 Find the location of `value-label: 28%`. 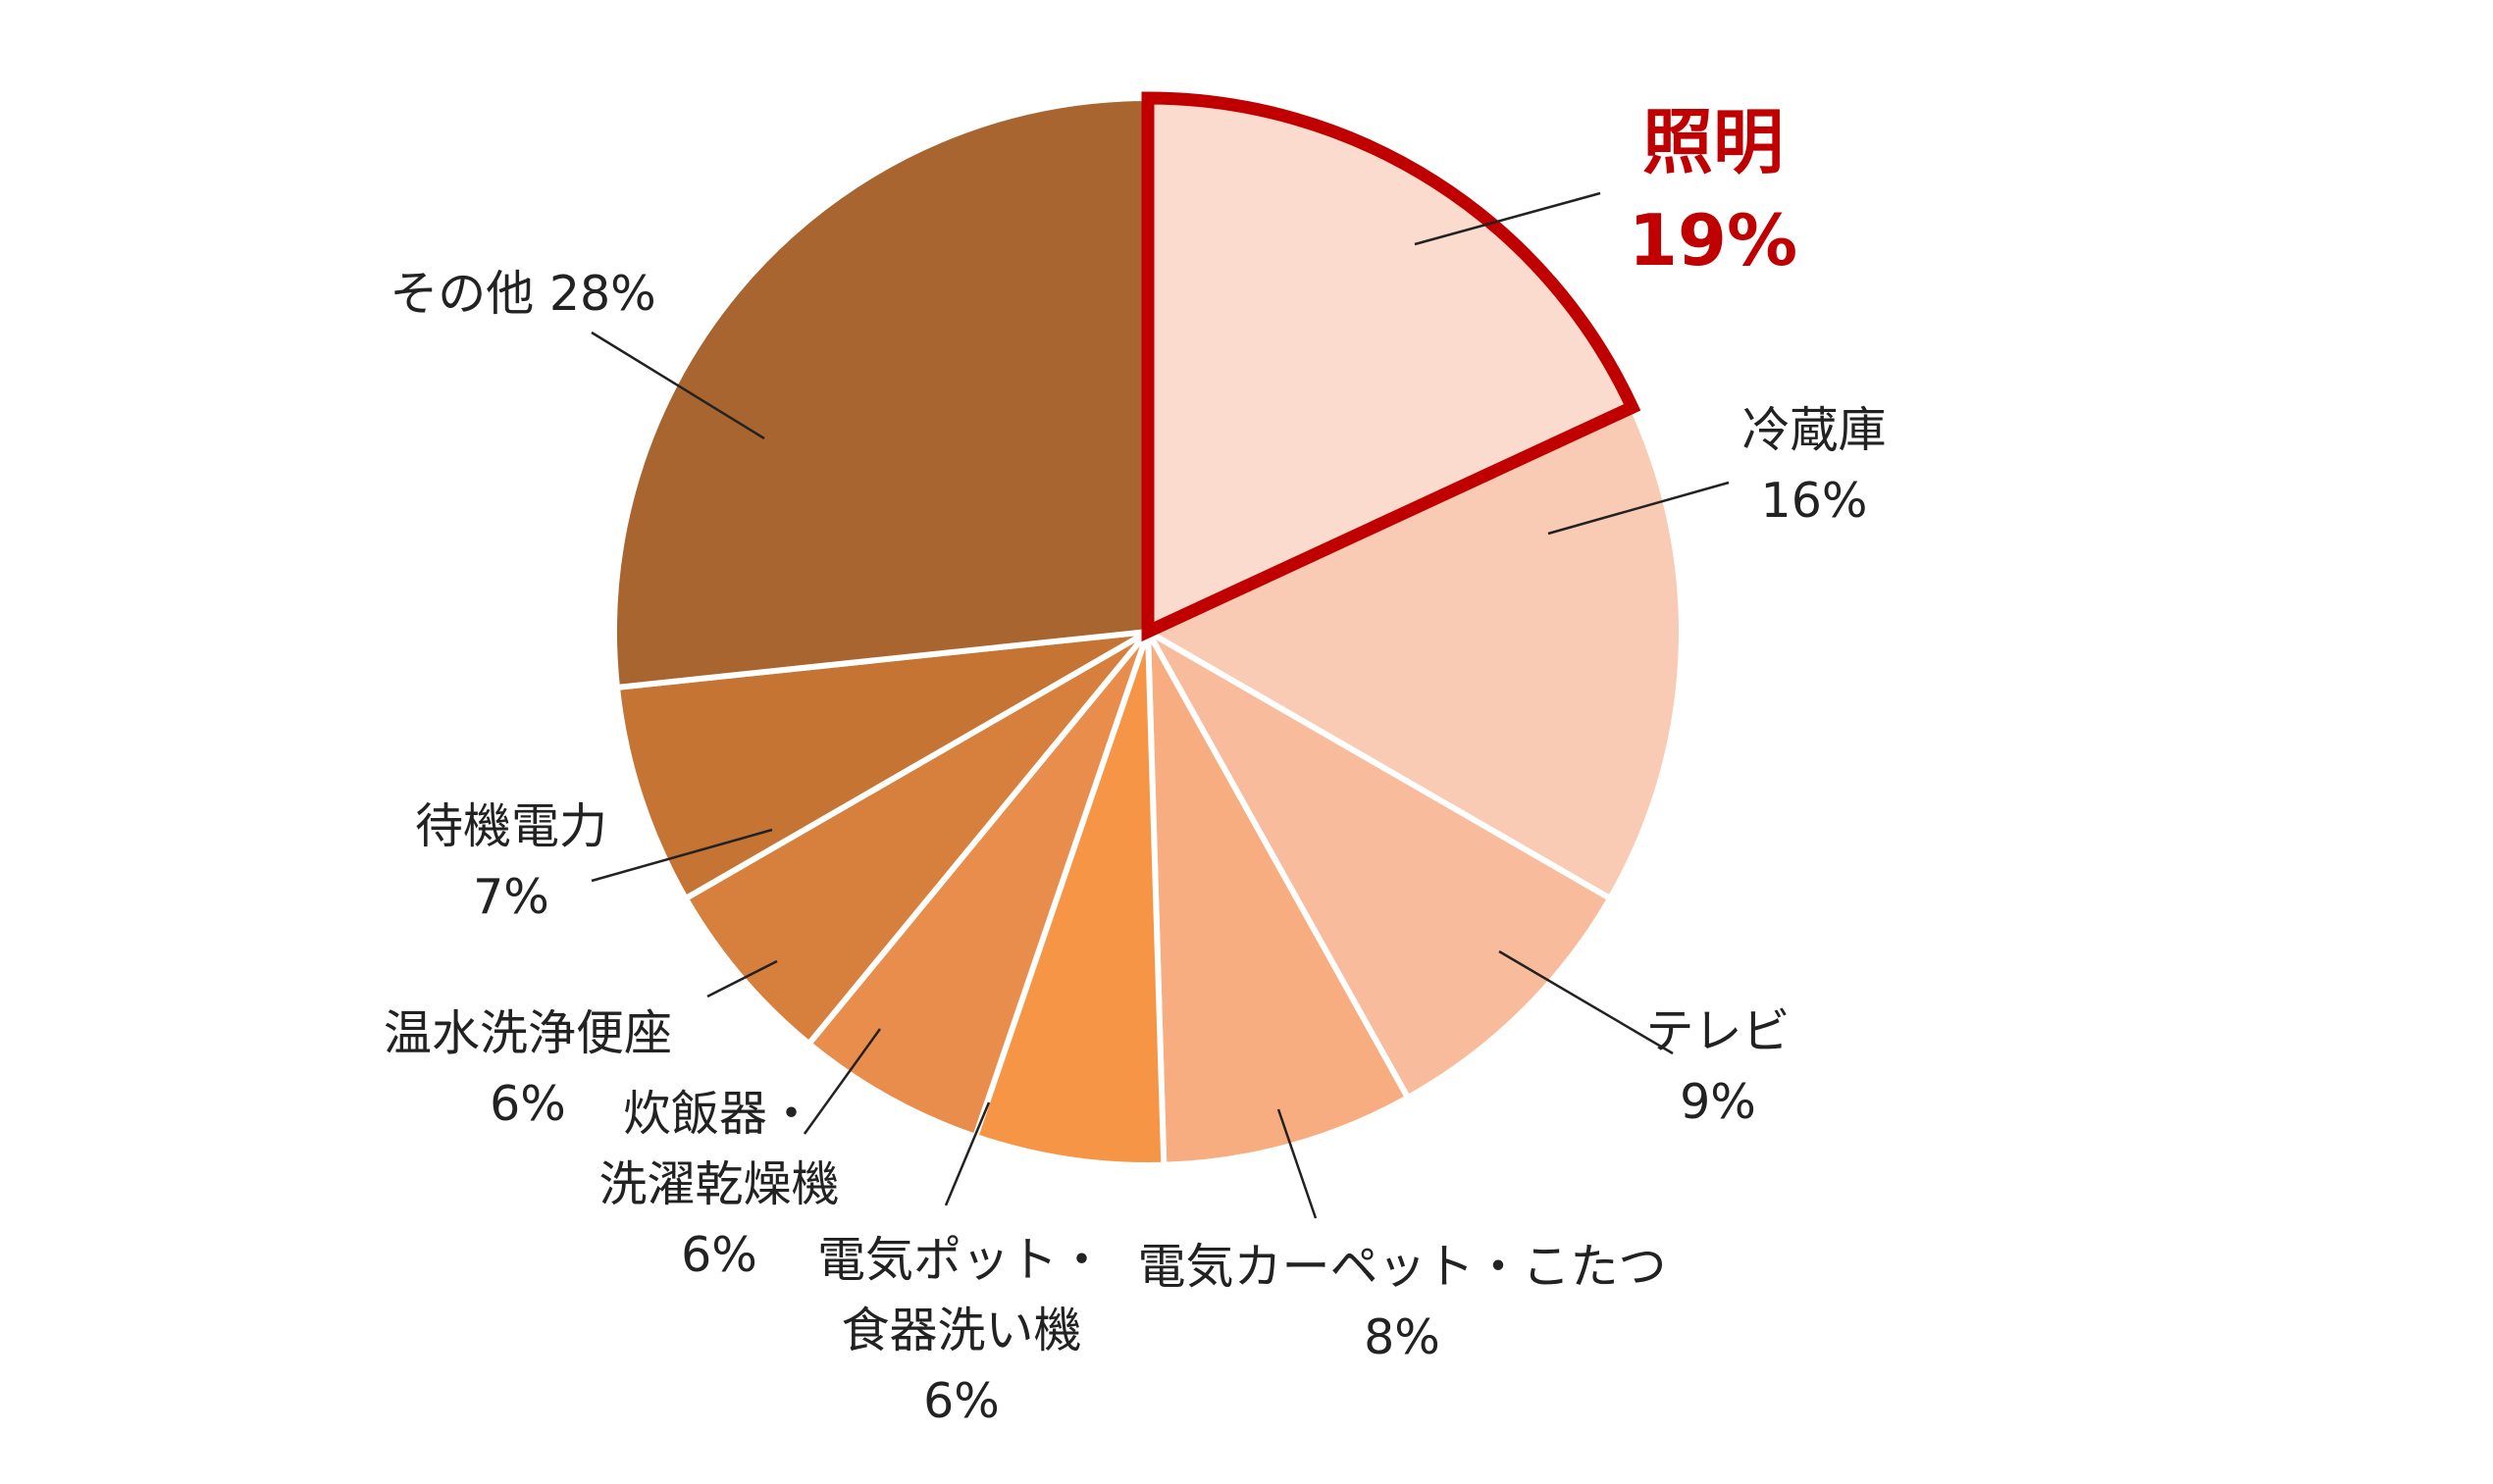

value-label: 28% is located at coordinates (602, 294).